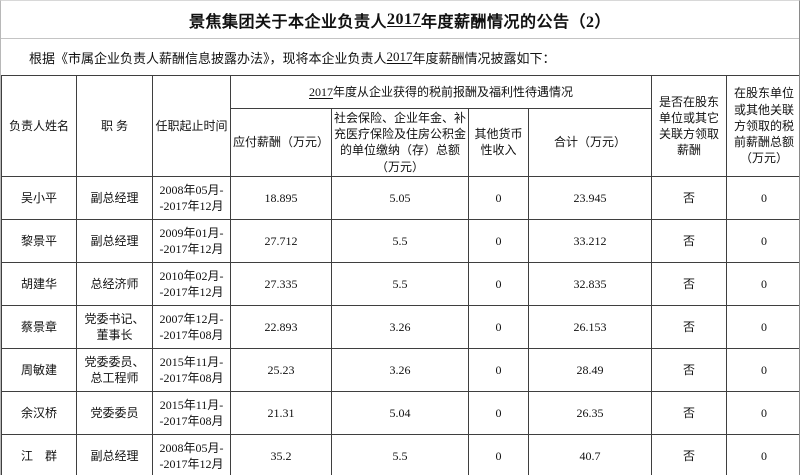 This screenshot has height=475, width=800. I want to click on announcement-title: 景焦集团关于本企业负责人 2017 年度薪酬情况的公告（2）, so click(400, 20).